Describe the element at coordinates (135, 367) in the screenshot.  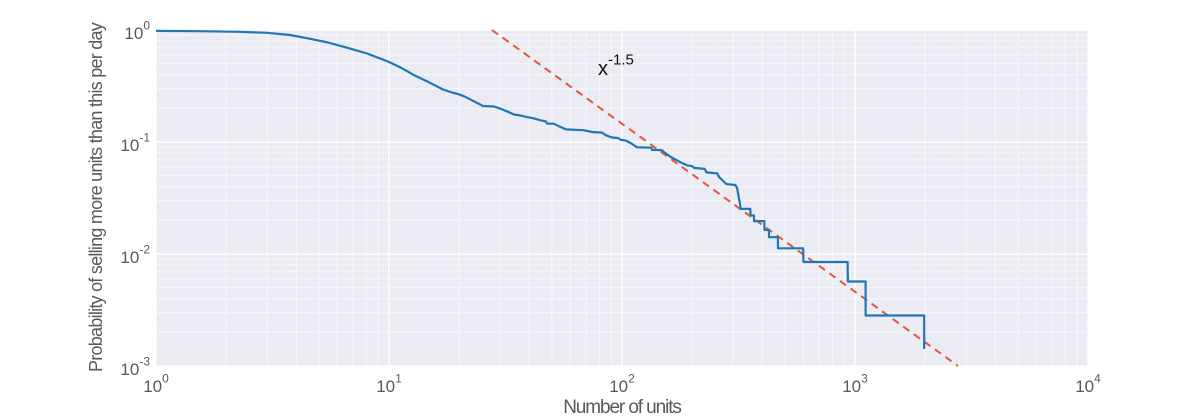
I see `svg-text: 10⁻³` at that location.